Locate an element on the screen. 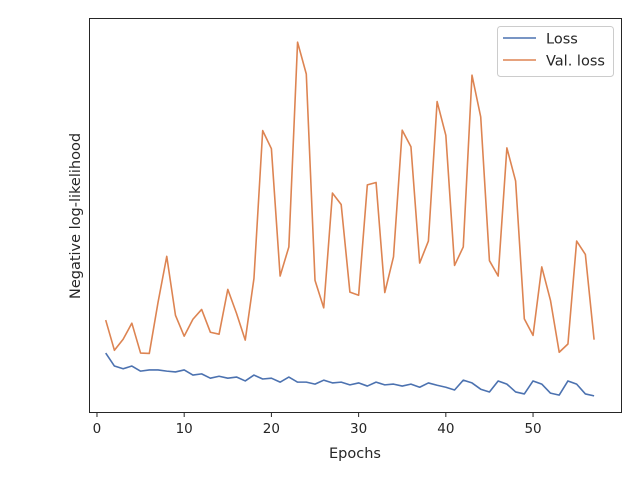  x-tick-label-30: 30 is located at coordinates (358, 429).